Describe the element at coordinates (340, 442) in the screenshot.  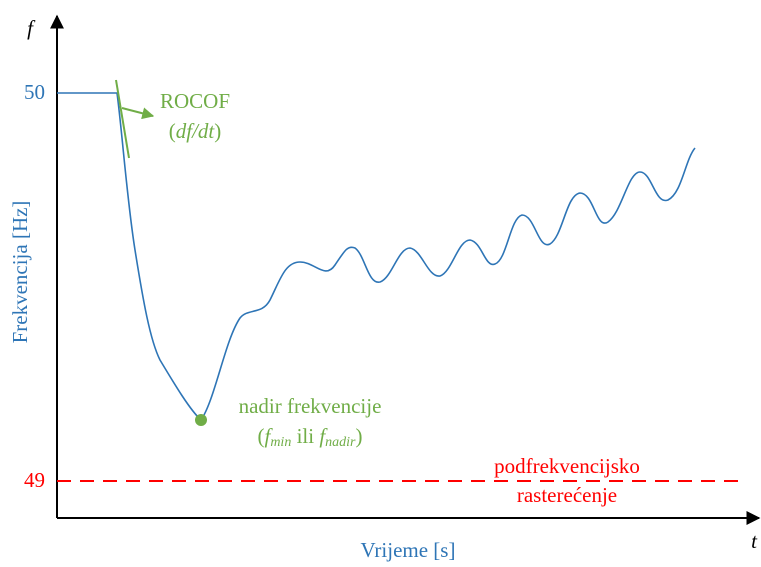
I see `text-run: nadir` at that location.